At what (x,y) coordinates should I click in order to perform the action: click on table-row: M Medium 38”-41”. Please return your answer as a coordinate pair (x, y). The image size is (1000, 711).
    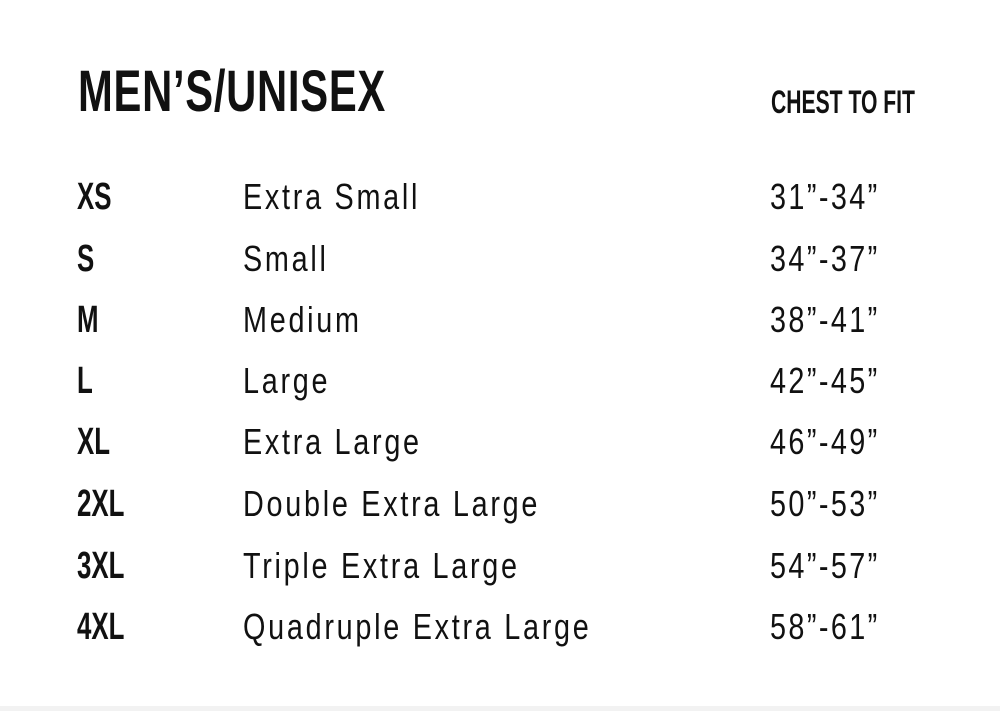
    Looking at the image, I should click on (500, 324).